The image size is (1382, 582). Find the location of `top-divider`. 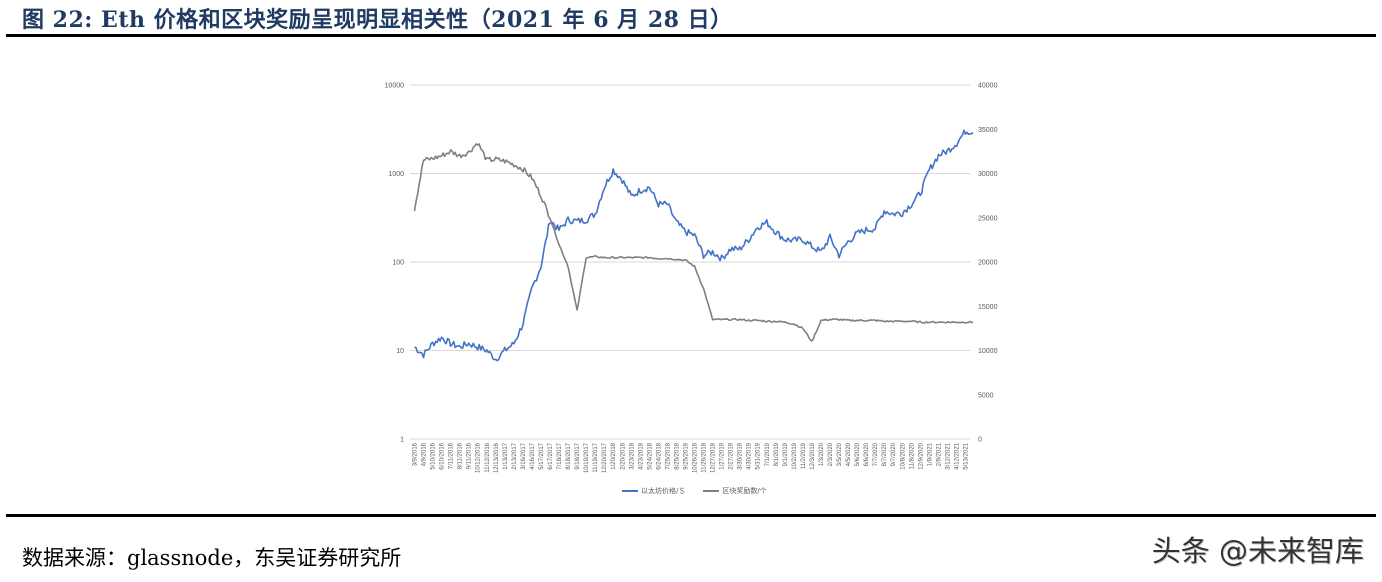

top-divider is located at coordinates (691, 35).